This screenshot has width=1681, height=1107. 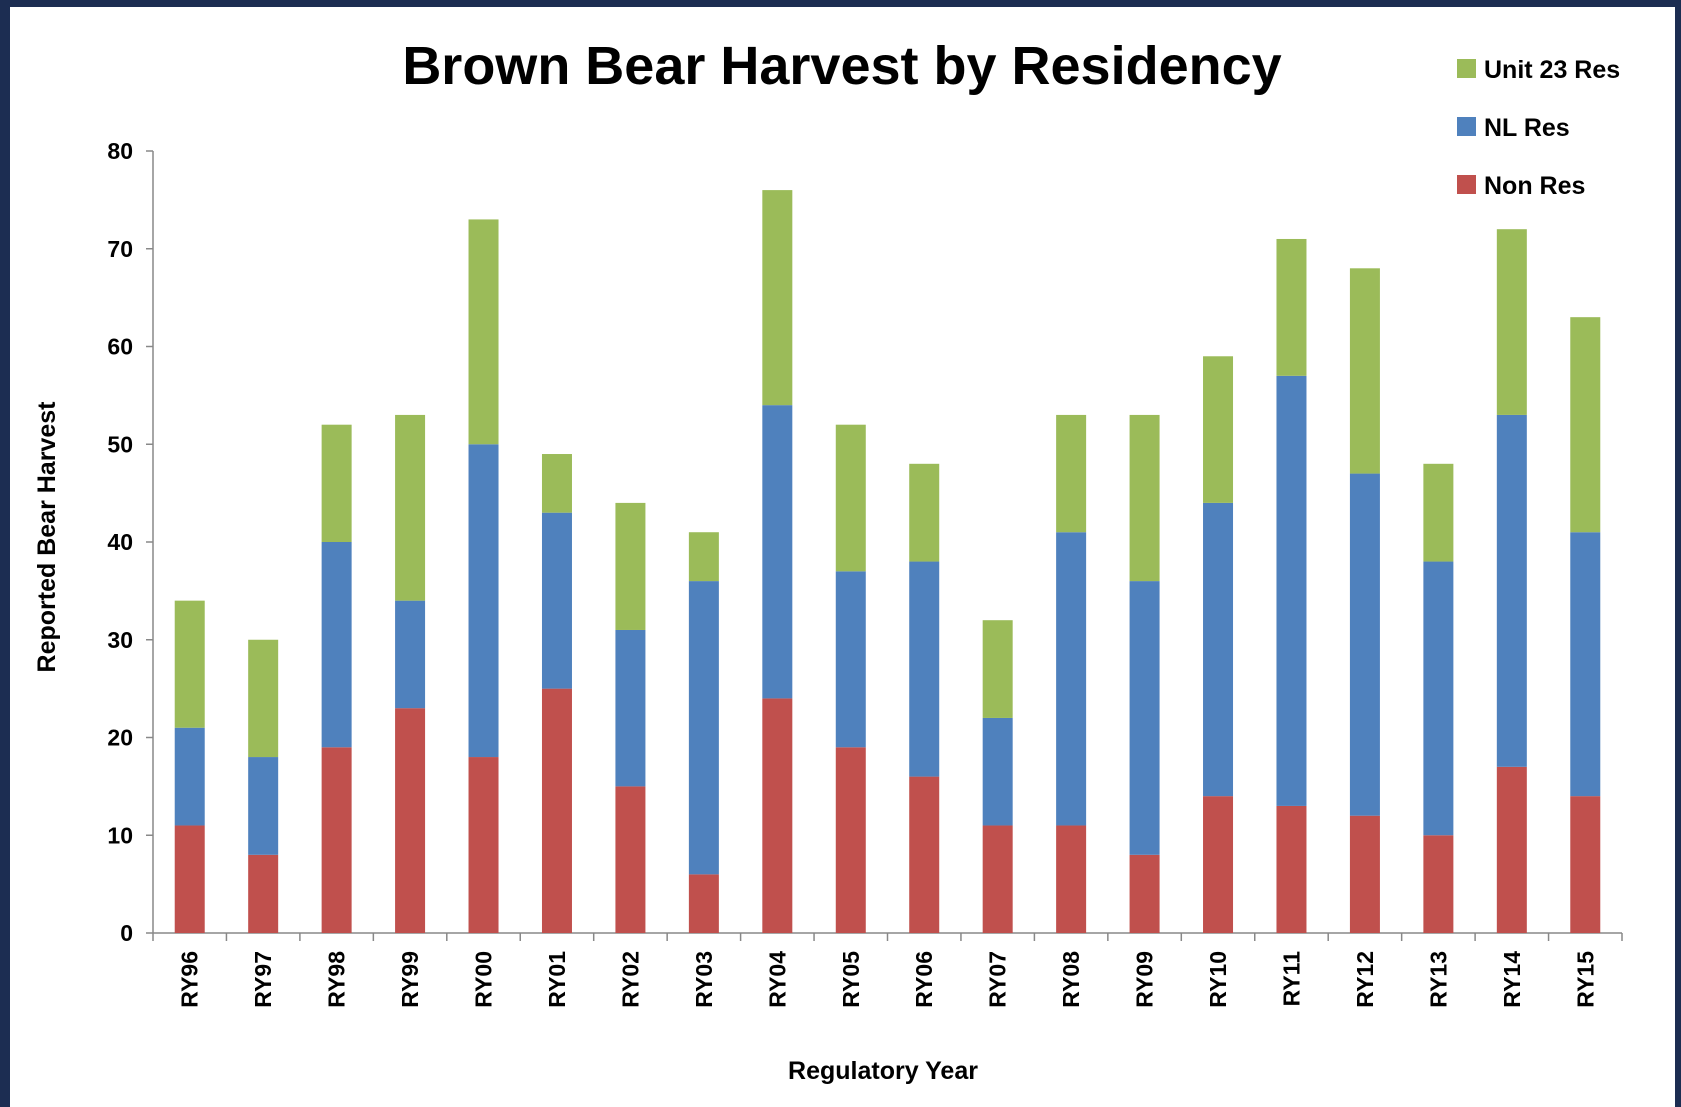 What do you see at coordinates (1218, 429) in the screenshot?
I see `bar-unit-23-res-ry10` at bounding box center [1218, 429].